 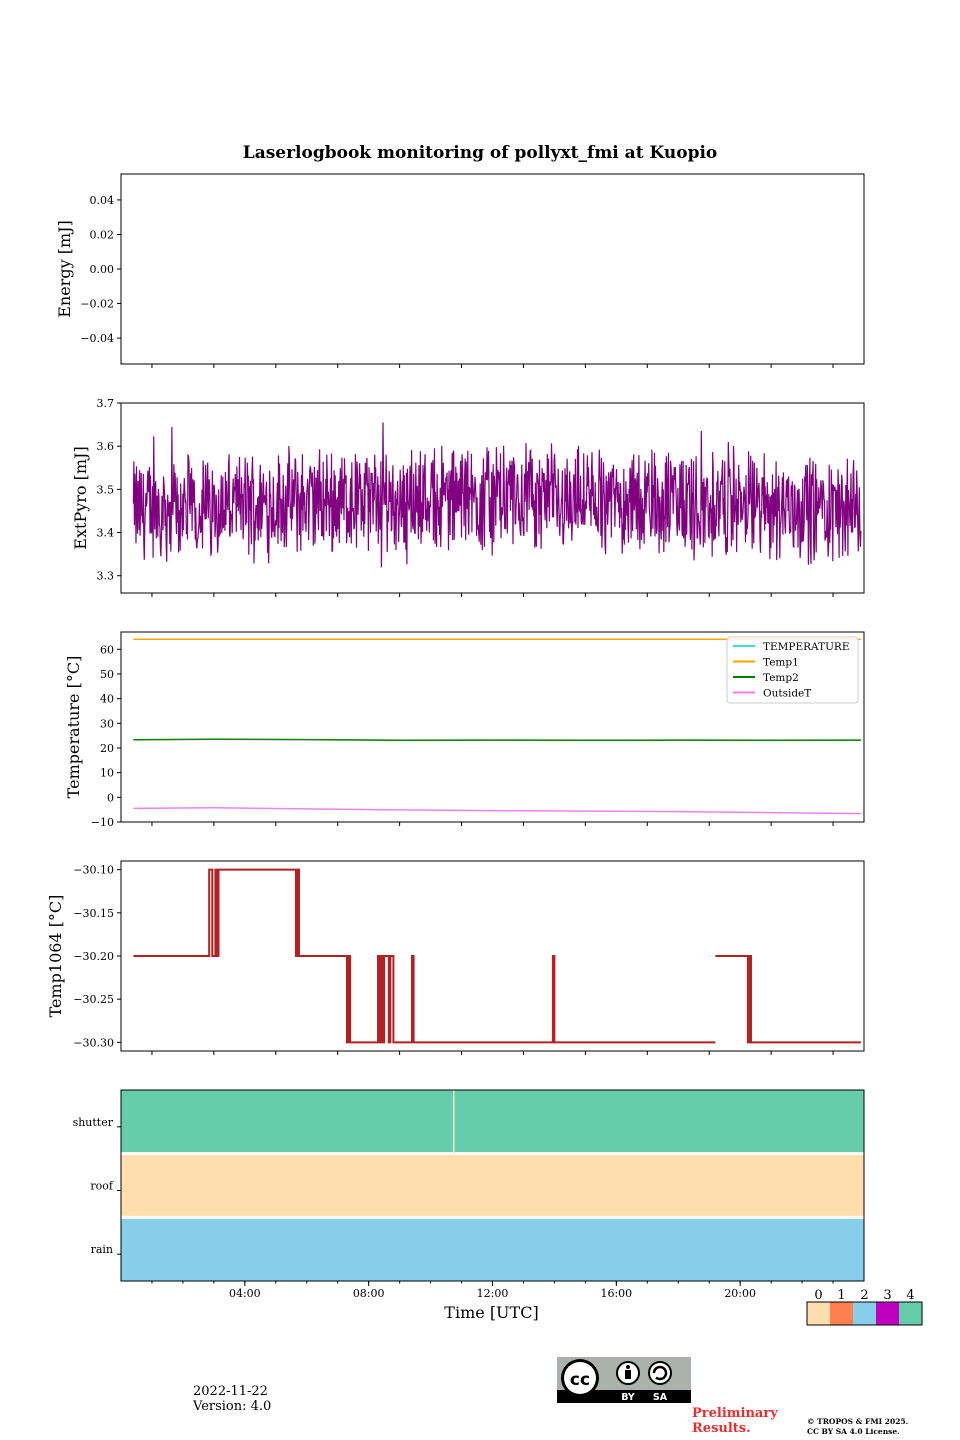 What do you see at coordinates (864, 1295) in the screenshot?
I see `colorbar-label-2: 2` at bounding box center [864, 1295].